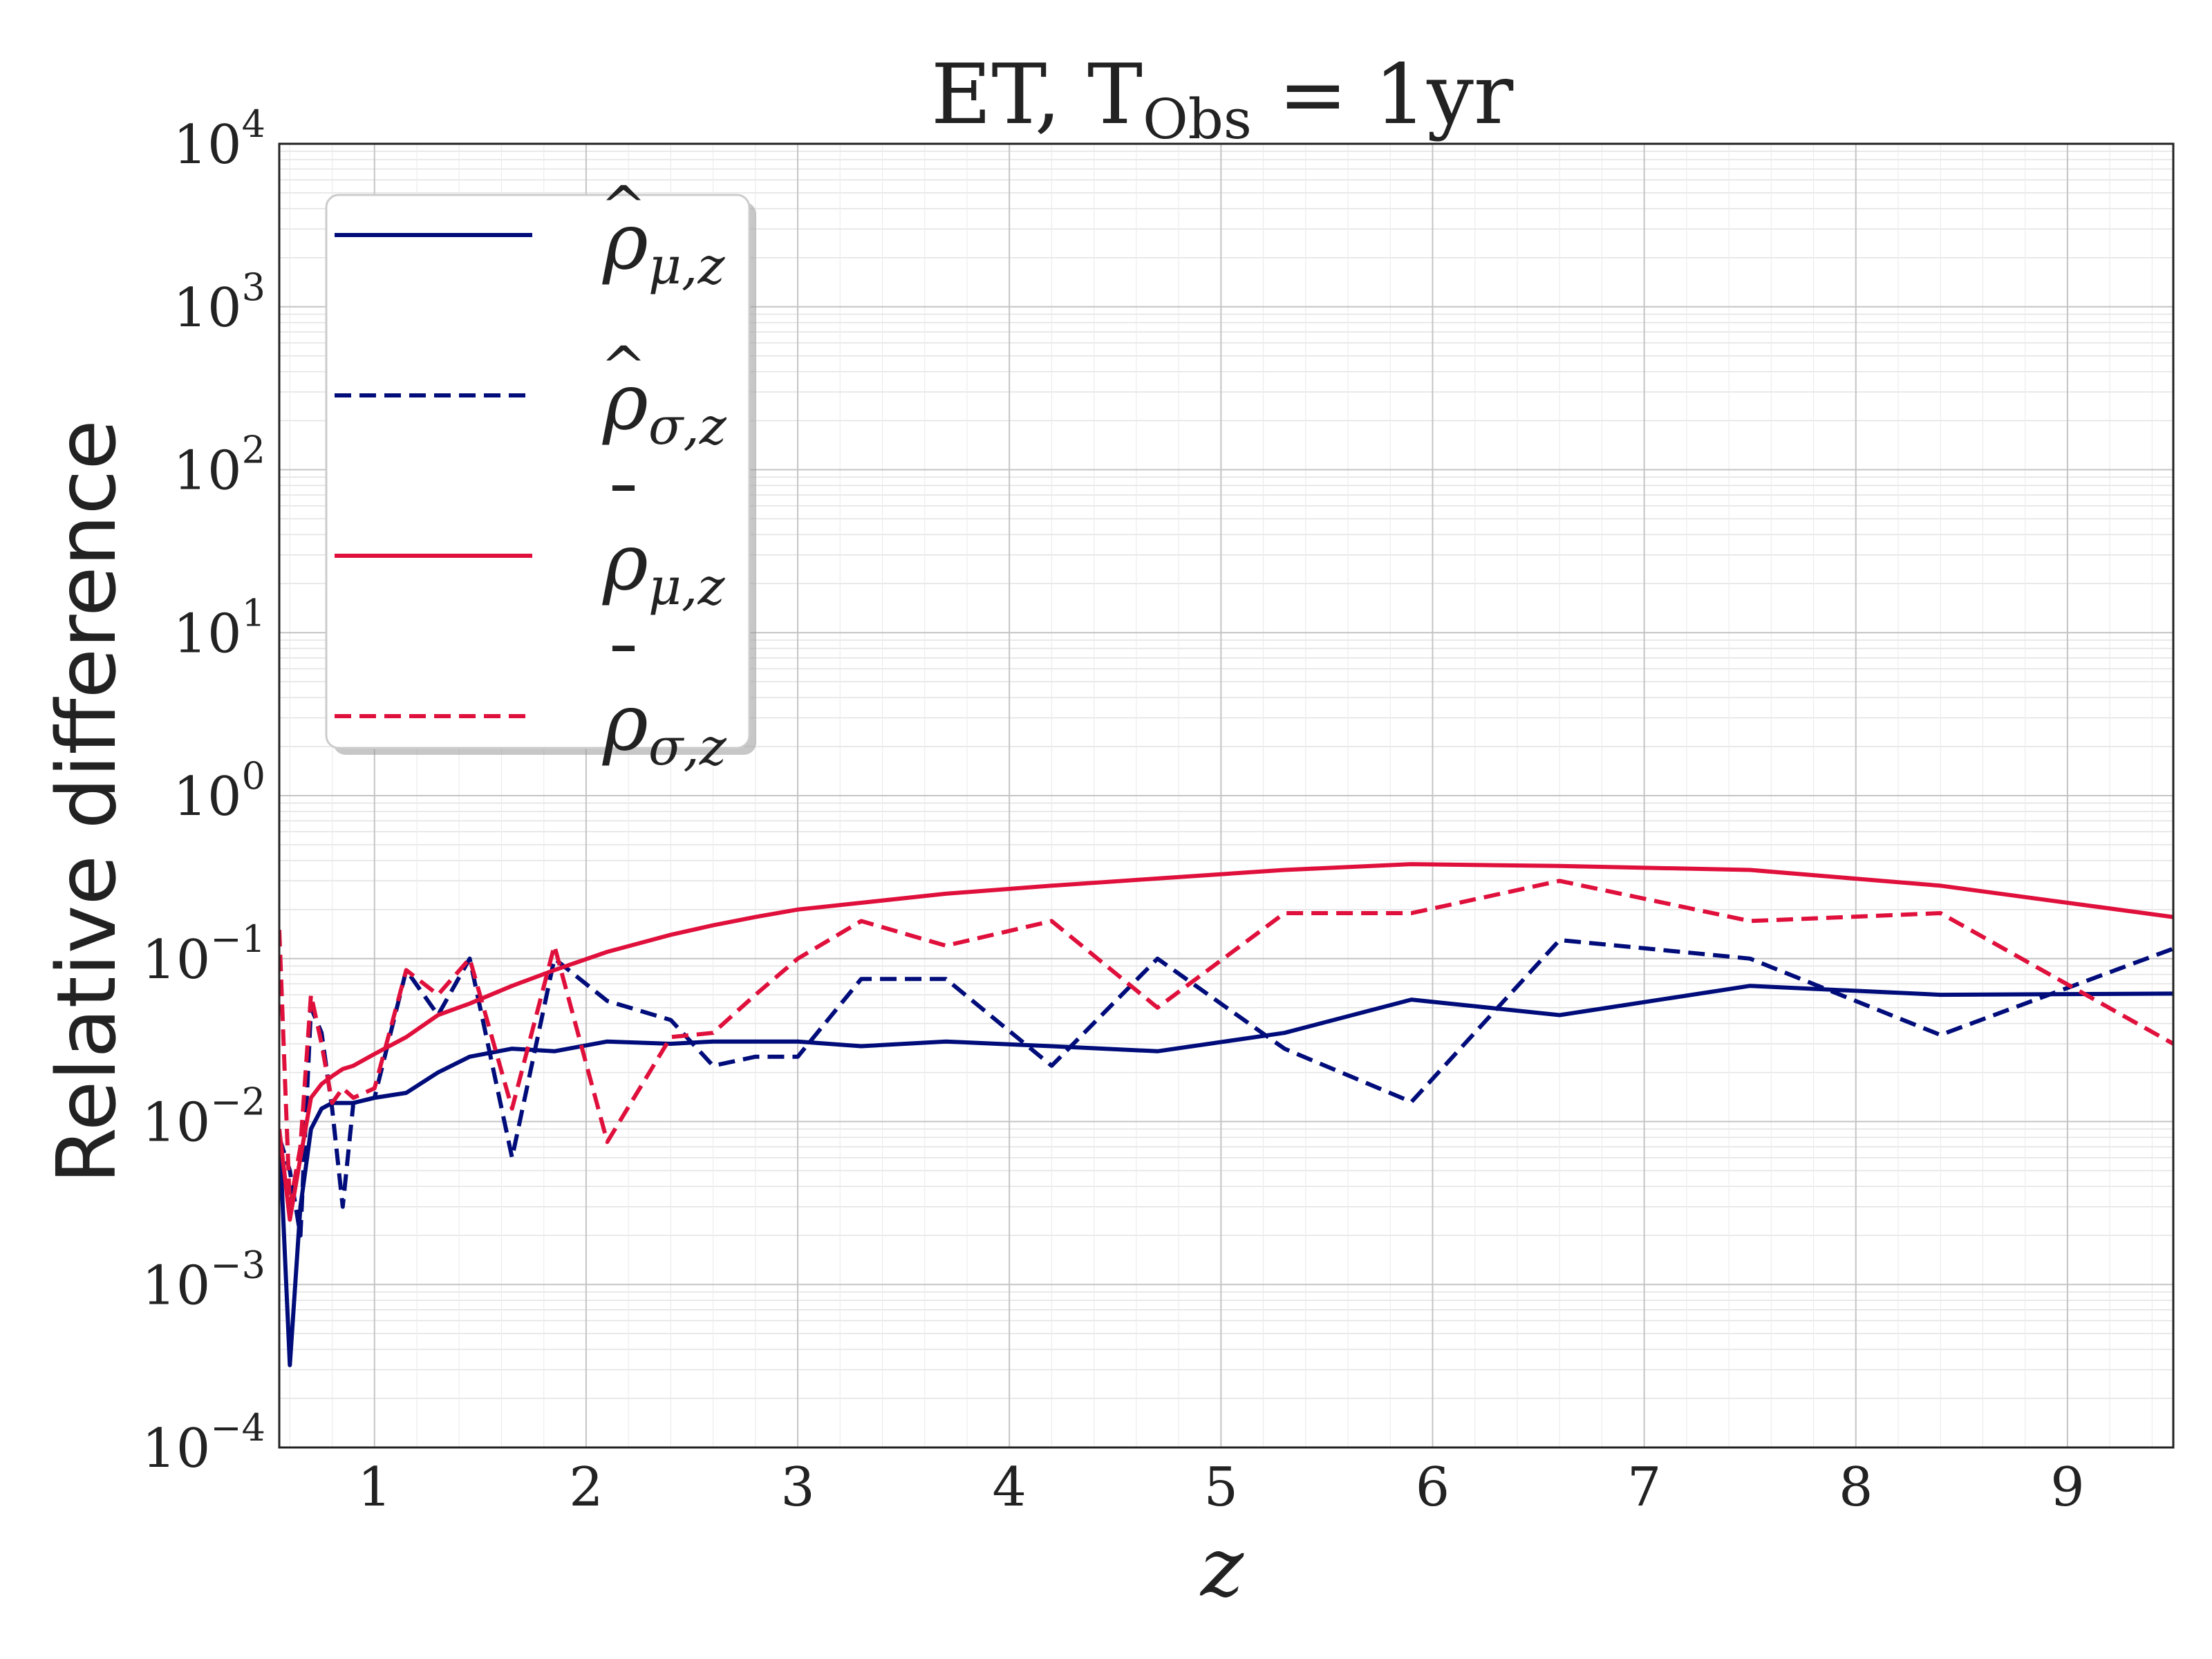 The width and height of the screenshot is (2212, 1659). Describe the element at coordinates (374, 1488) in the screenshot. I see `x-tick-label: 1` at that location.